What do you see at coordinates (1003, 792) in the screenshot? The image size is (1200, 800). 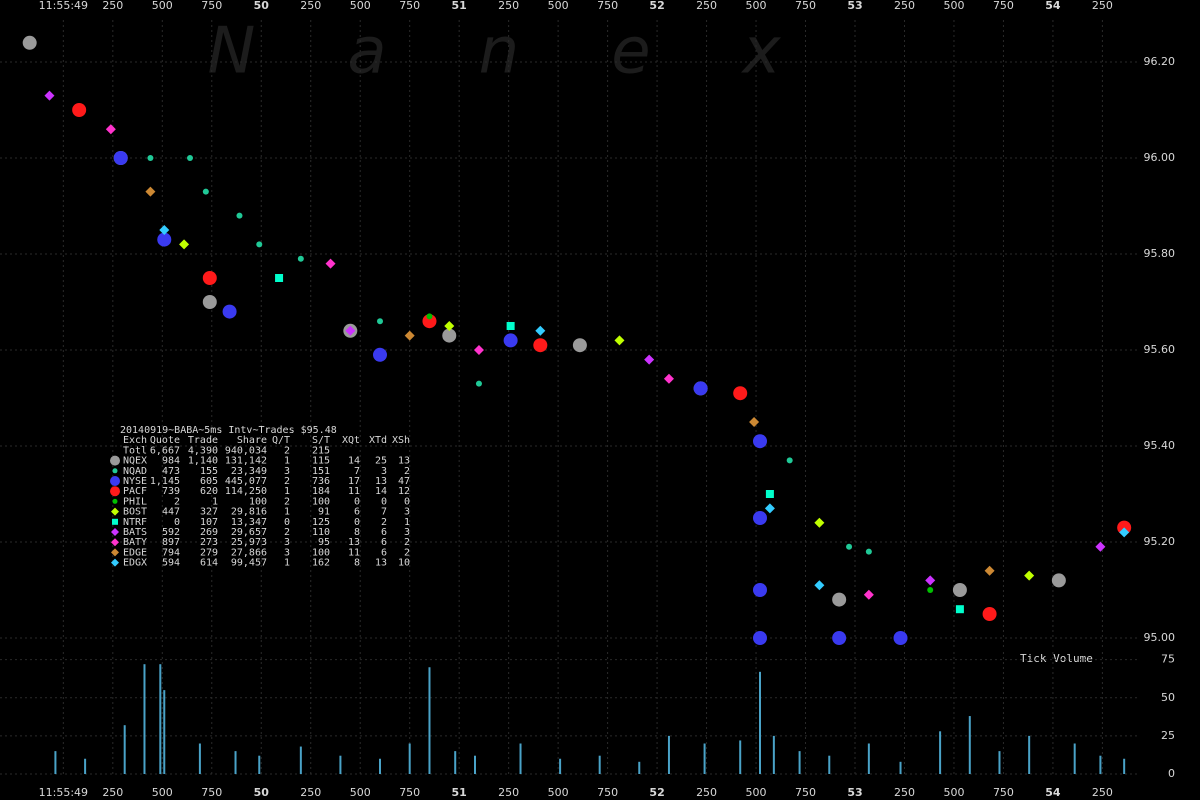 I see `x-tick-label: 750` at bounding box center [1003, 792].